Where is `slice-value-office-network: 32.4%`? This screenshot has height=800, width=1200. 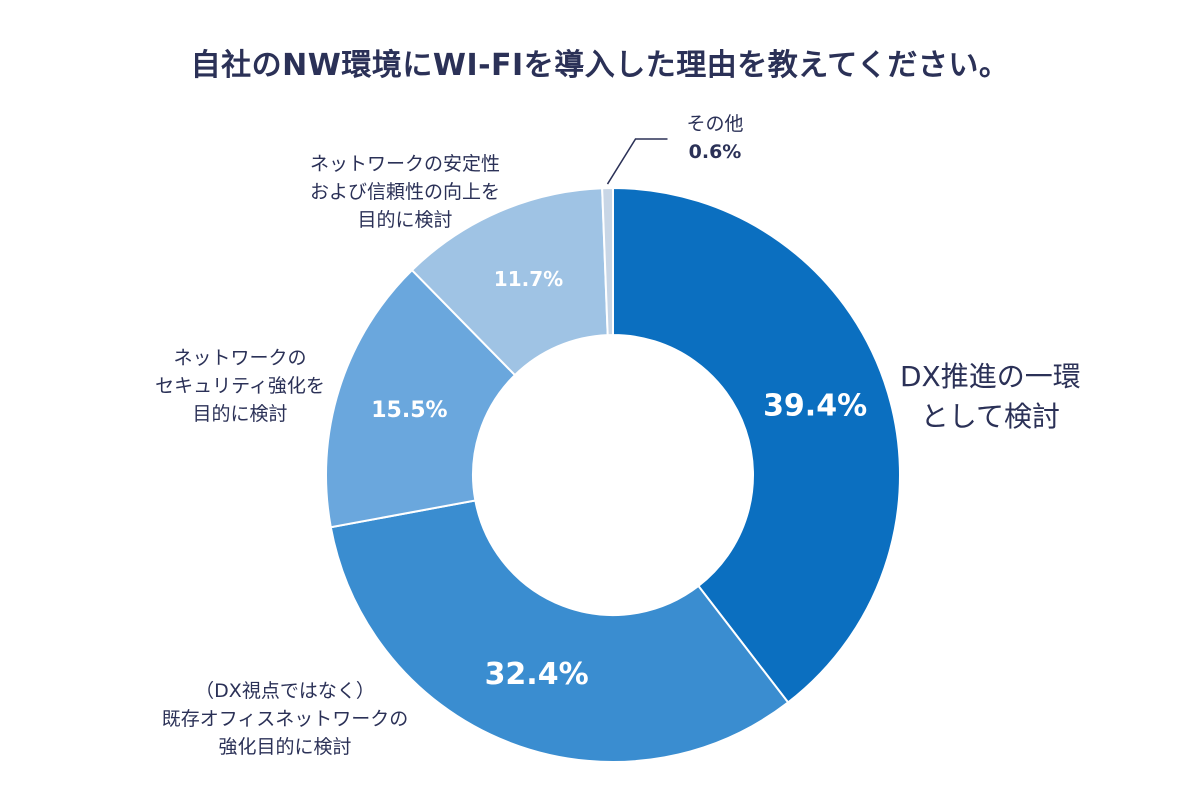
slice-value-office-network: 32.4% is located at coordinates (537, 674).